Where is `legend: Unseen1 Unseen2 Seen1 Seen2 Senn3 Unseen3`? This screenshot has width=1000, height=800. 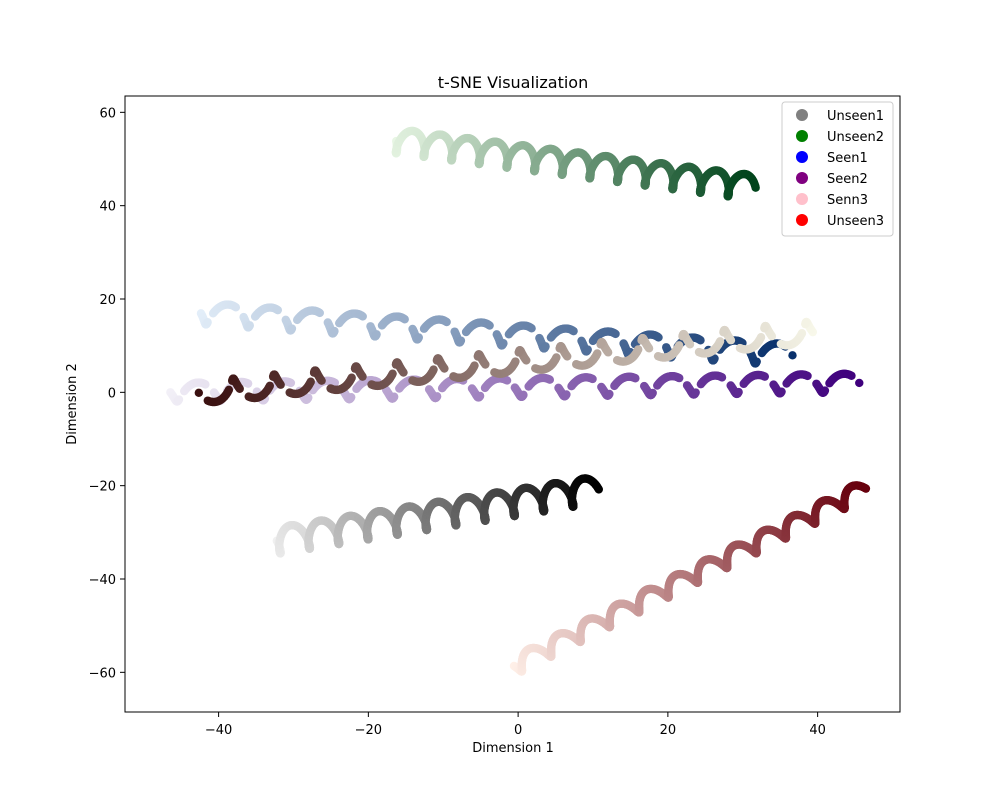
legend: Unseen1 Unseen2 Seen1 Seen2 Senn3 Unseen3 is located at coordinates (837, 169).